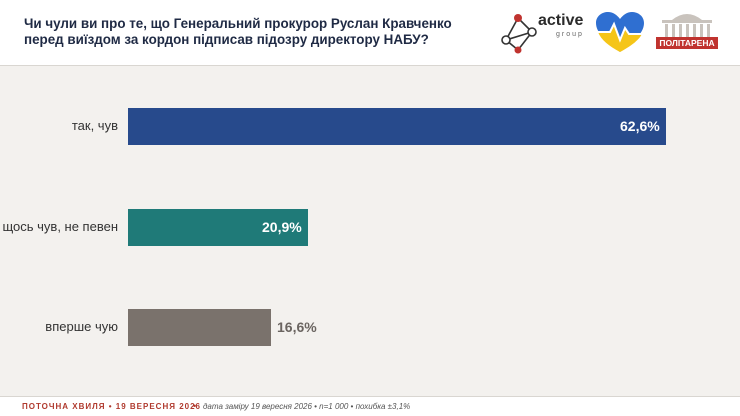  What do you see at coordinates (687, 43) in the screenshot?
I see `politarena-logo-word: ПОЛІТАРЕНА` at bounding box center [687, 43].